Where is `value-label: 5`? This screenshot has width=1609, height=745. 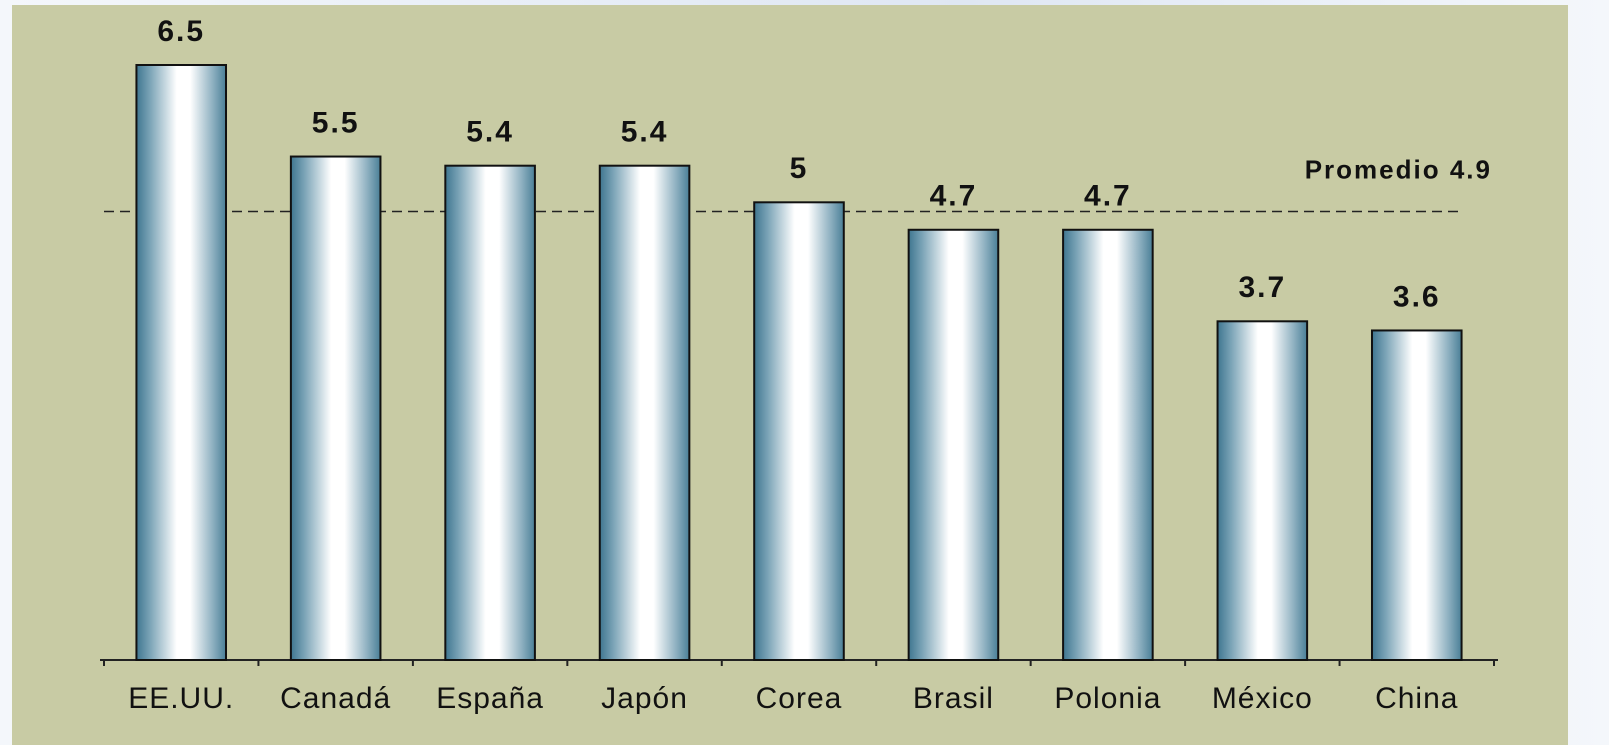 value-label: 5 is located at coordinates (799, 168).